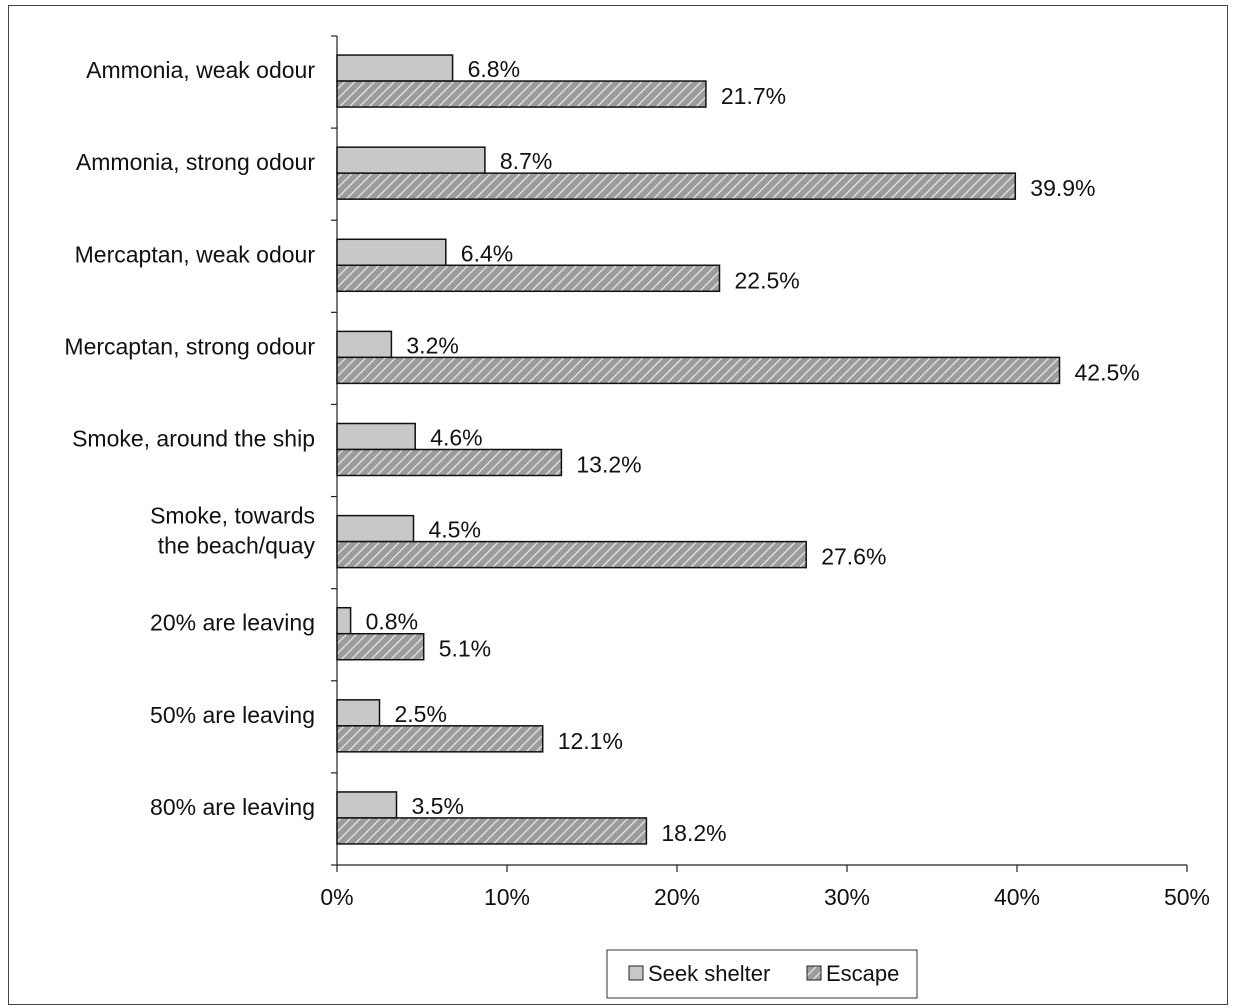 The height and width of the screenshot is (1008, 1235). I want to click on data-label-escape: 21.7%, so click(753, 96).